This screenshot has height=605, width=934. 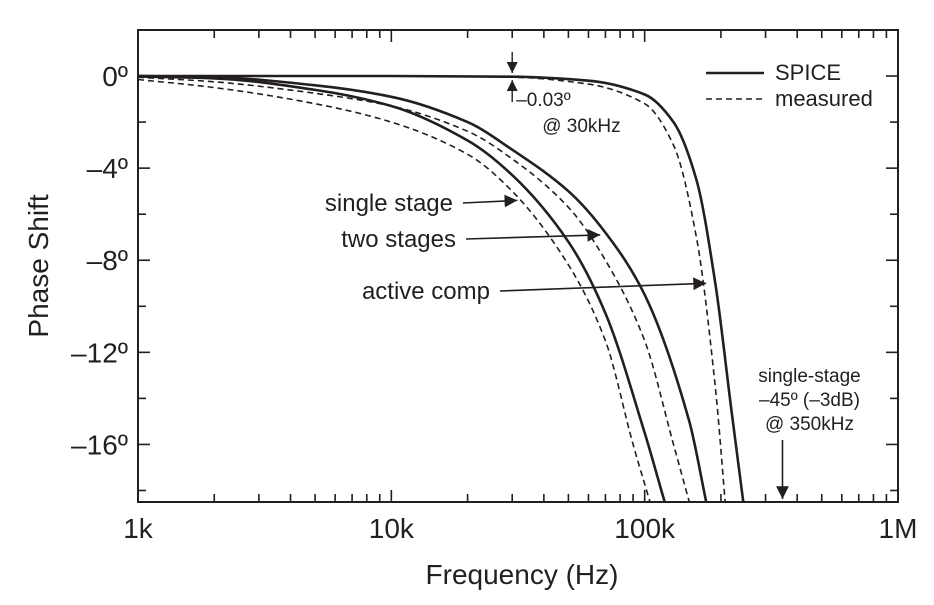 What do you see at coordinates (398, 239) in the screenshot?
I see `annotation-label-two-stages: two stages` at bounding box center [398, 239].